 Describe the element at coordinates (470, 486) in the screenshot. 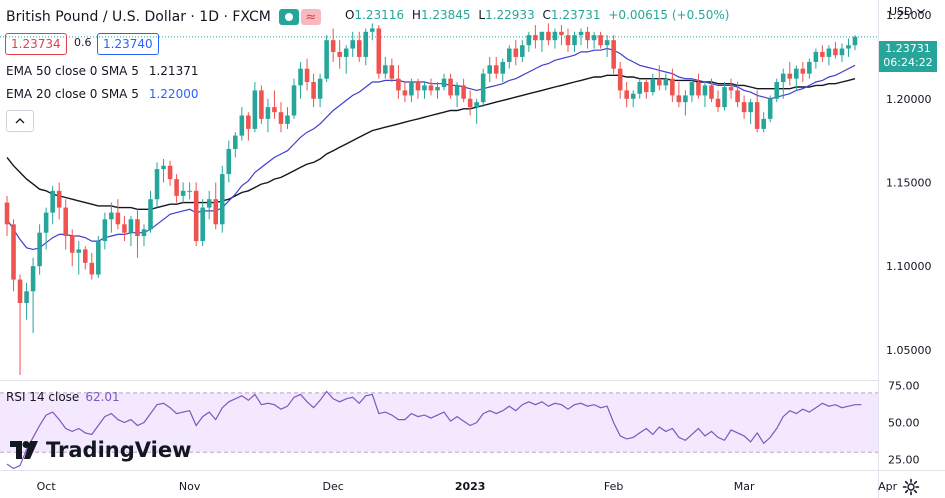

I see `time-tick-label: 2023` at that location.